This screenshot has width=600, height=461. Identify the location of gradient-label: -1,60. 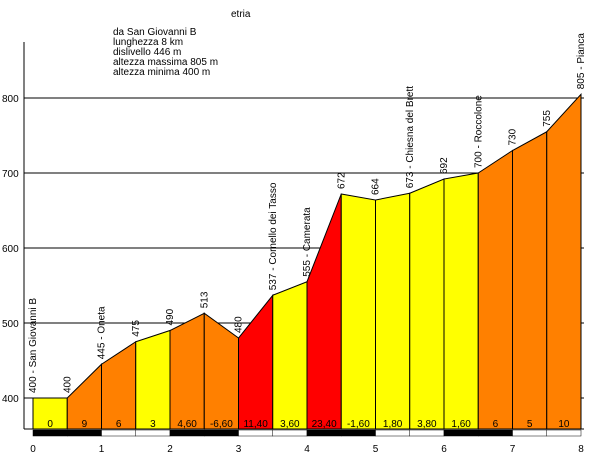
(358, 424).